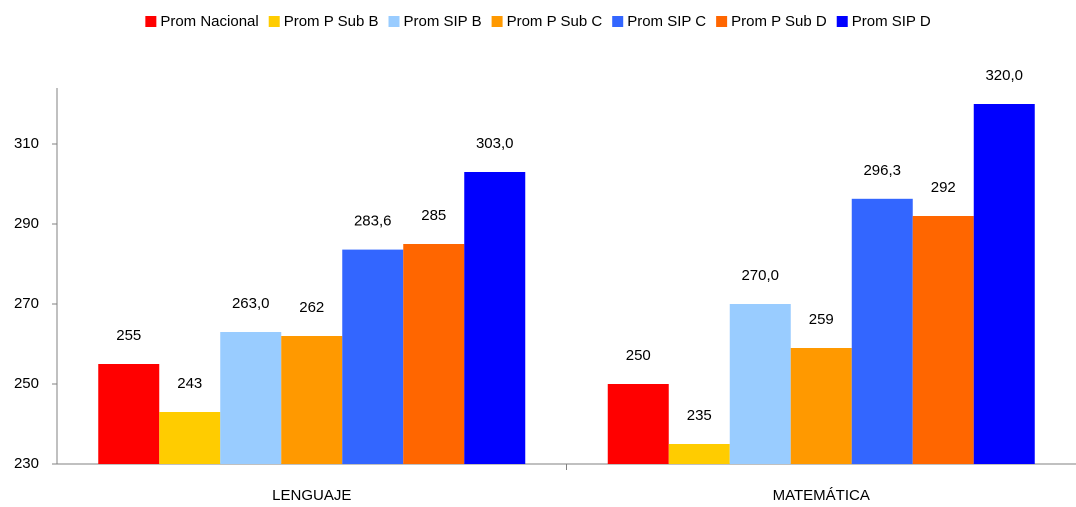  I want to click on value-label: 296,3, so click(882, 170).